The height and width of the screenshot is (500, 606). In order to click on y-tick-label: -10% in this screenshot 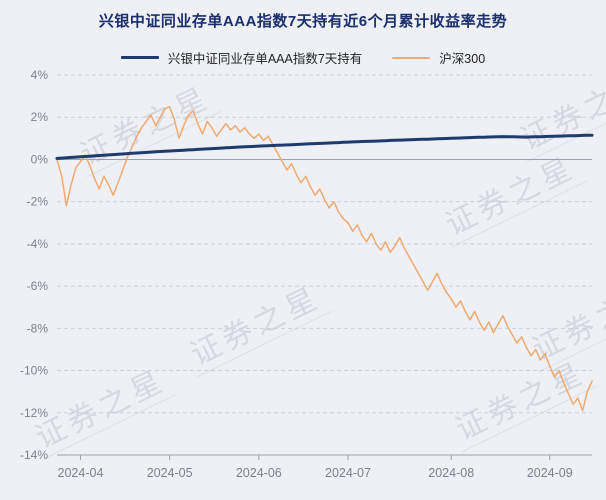, I will do `click(34, 371)`.